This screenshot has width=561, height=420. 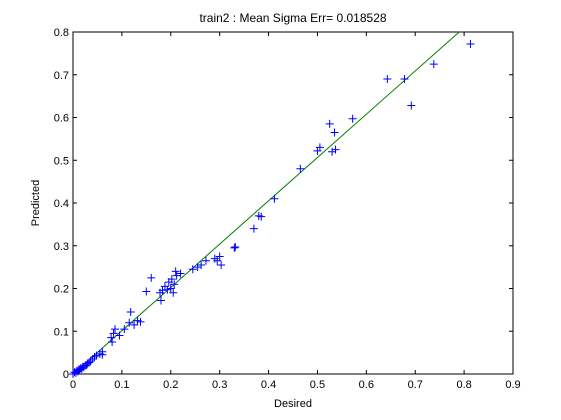 What do you see at coordinates (66, 375) in the screenshot?
I see `y-tick-label: 0` at bounding box center [66, 375].